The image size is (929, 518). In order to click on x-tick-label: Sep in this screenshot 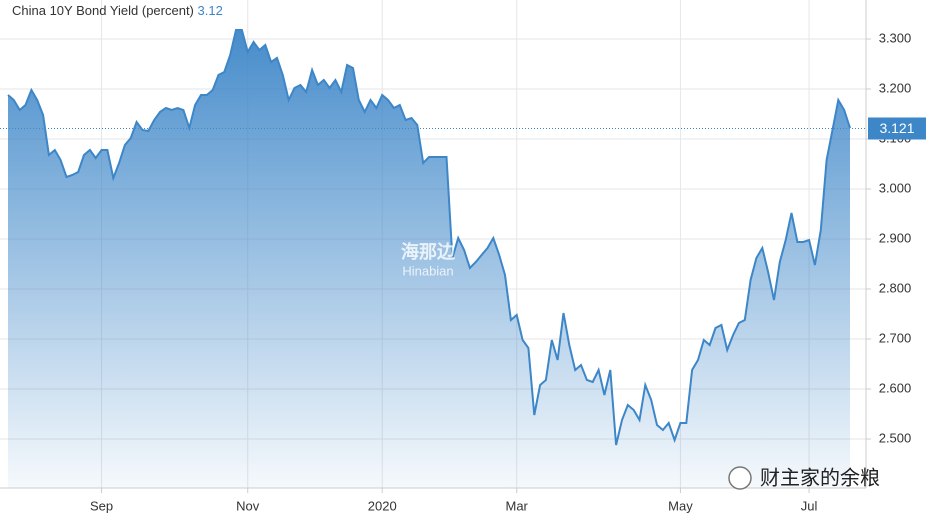, I will do `click(101, 505)`.